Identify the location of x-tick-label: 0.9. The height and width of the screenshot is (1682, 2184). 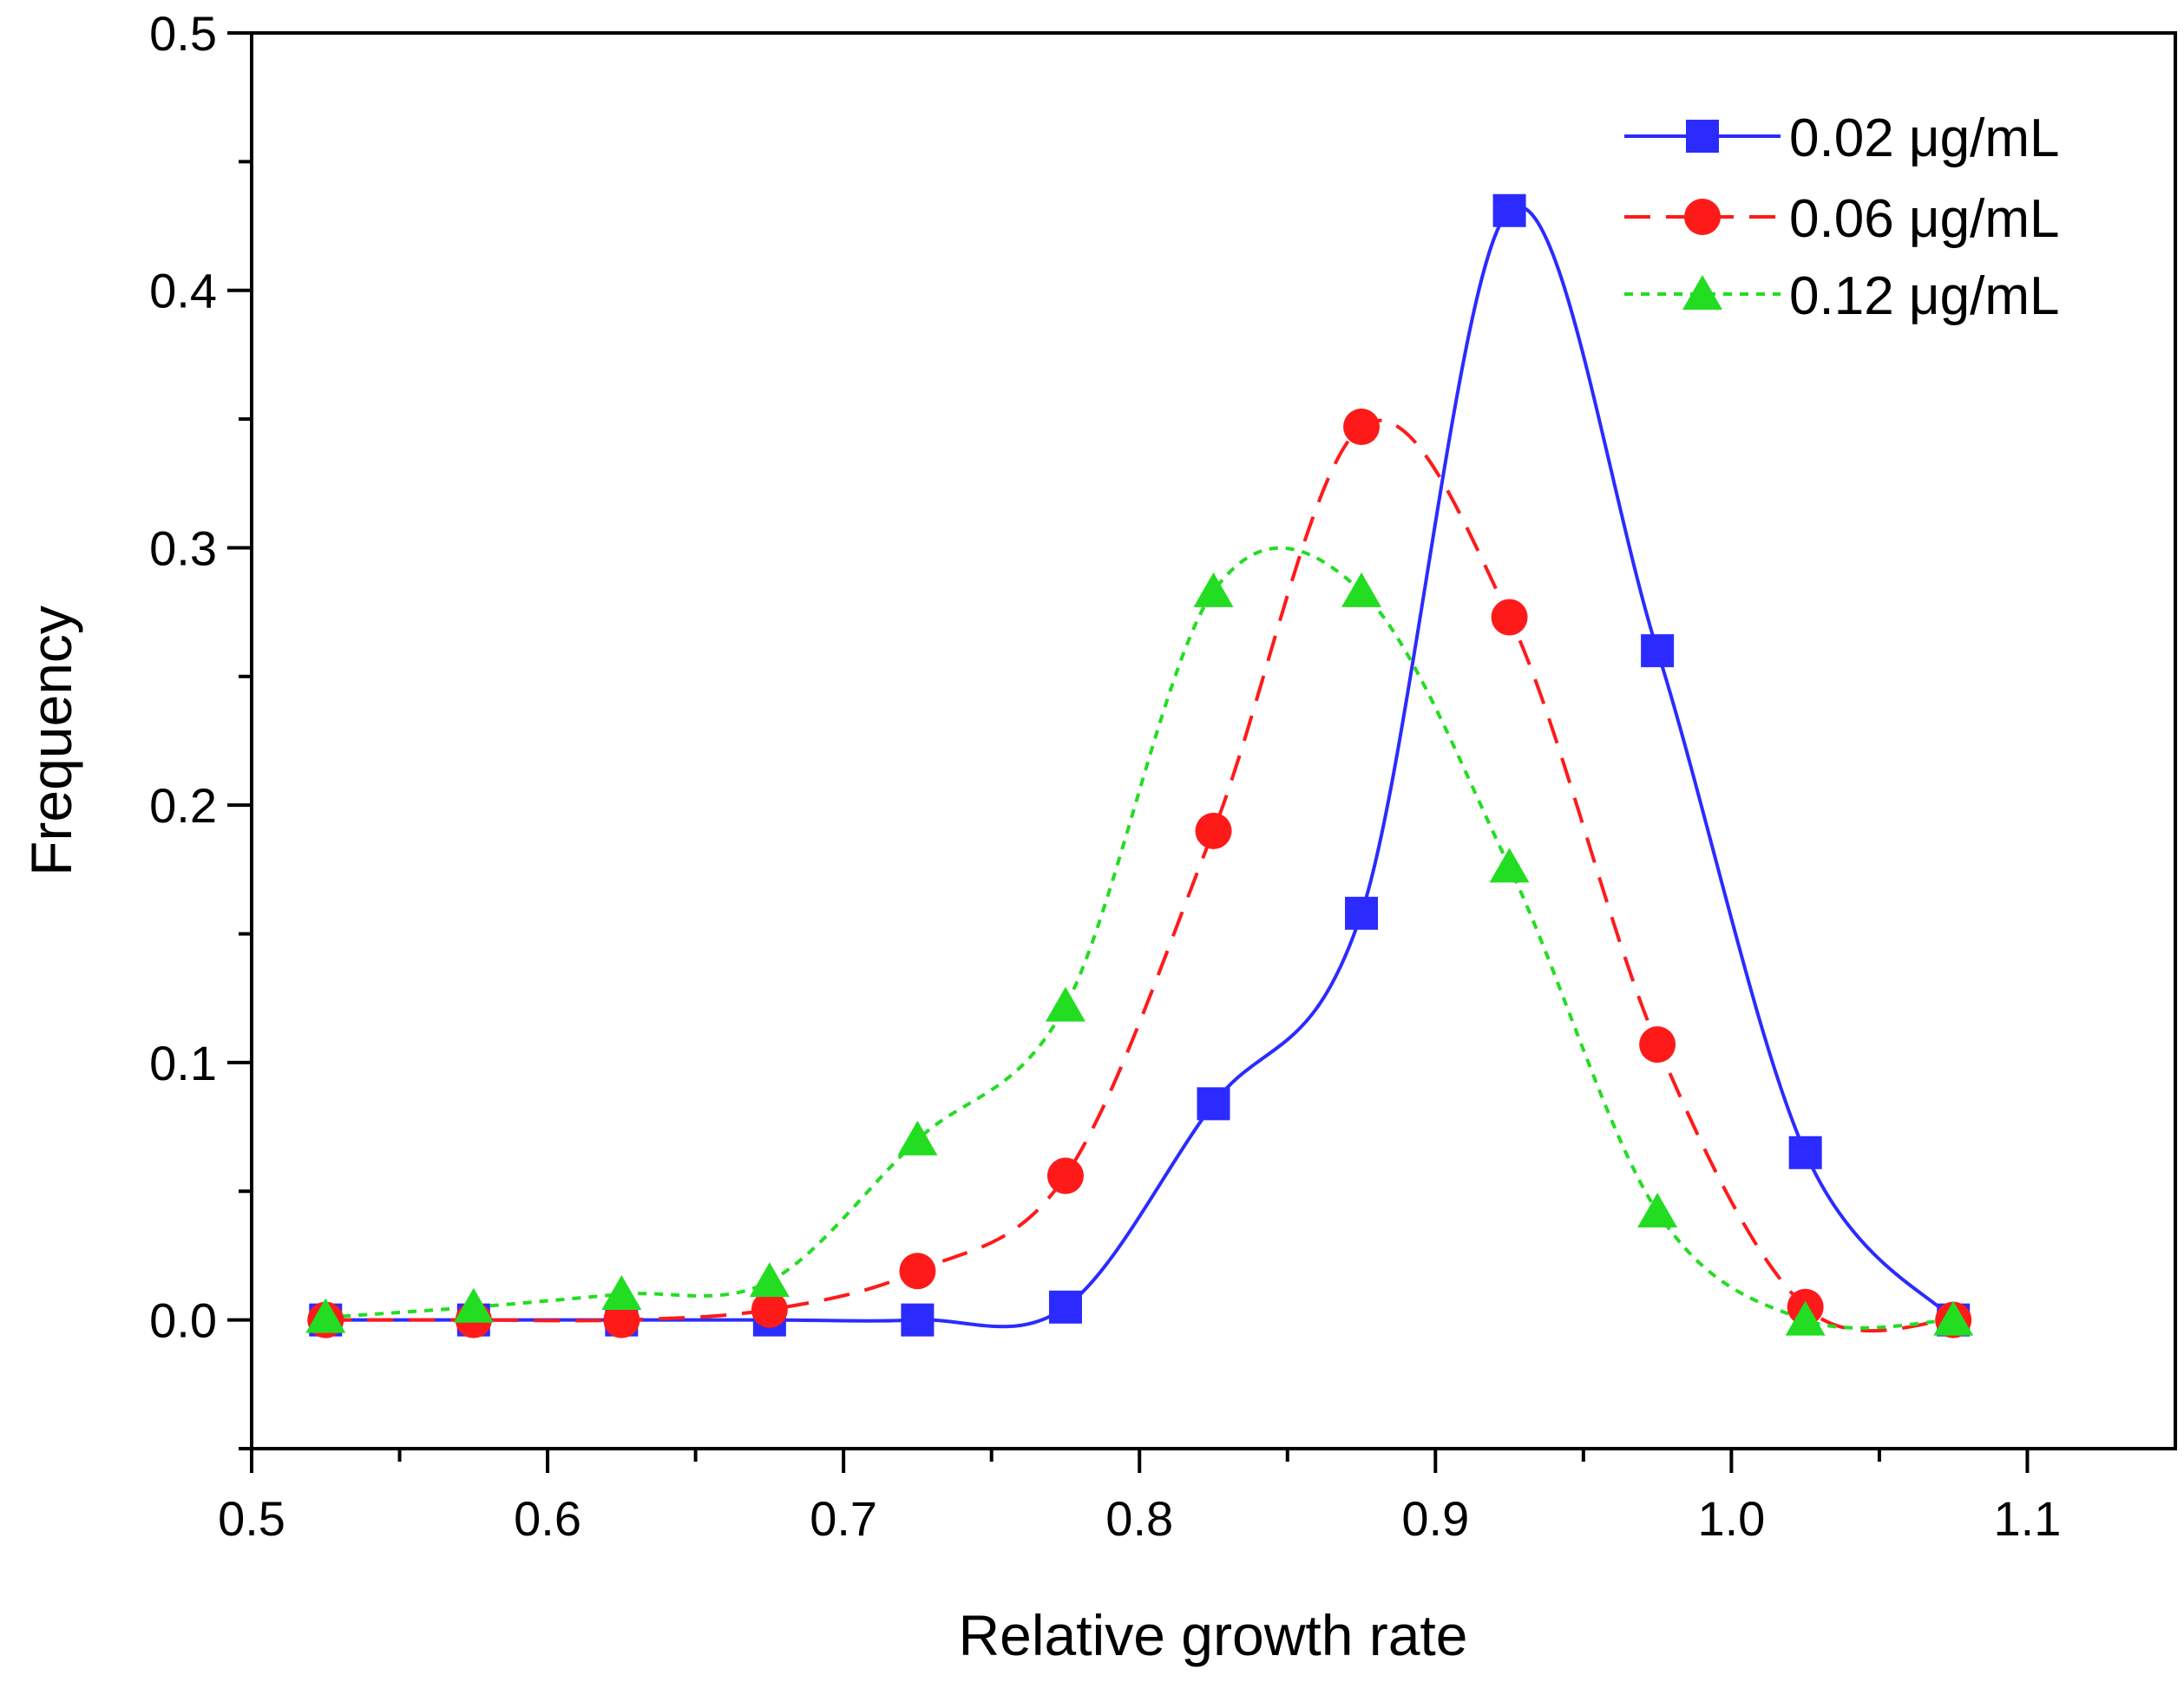
(1435, 1518).